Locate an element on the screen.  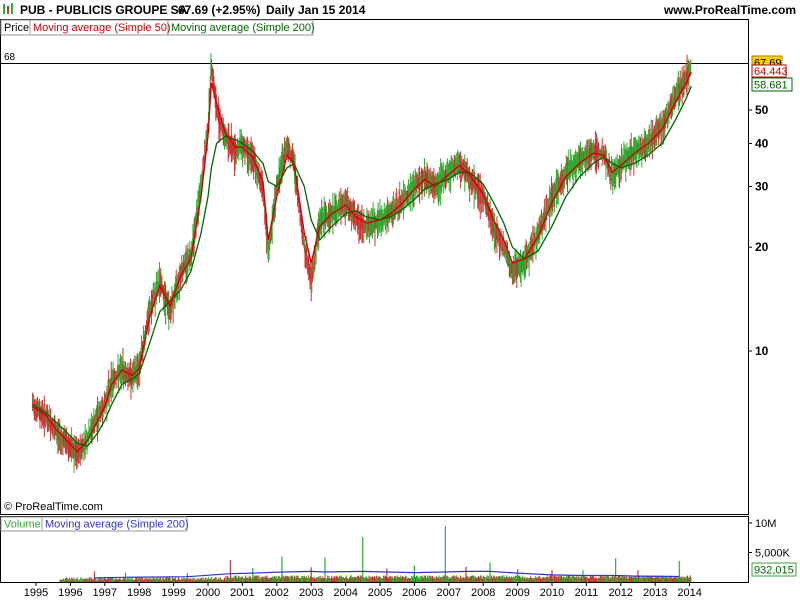
y-tick-label: 30 is located at coordinates (762, 186).